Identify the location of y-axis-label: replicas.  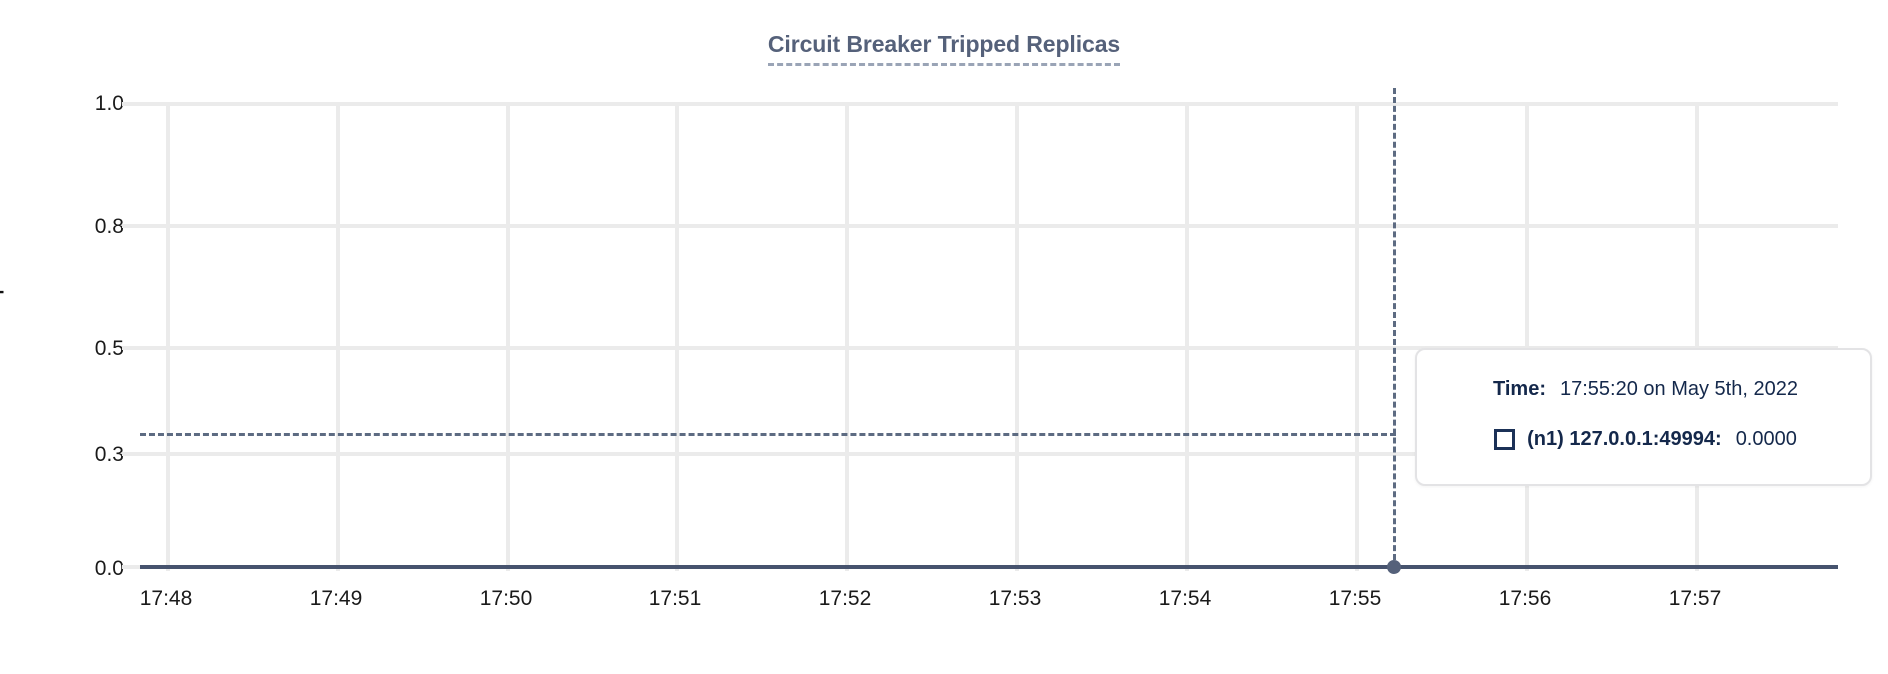
(2, 278).